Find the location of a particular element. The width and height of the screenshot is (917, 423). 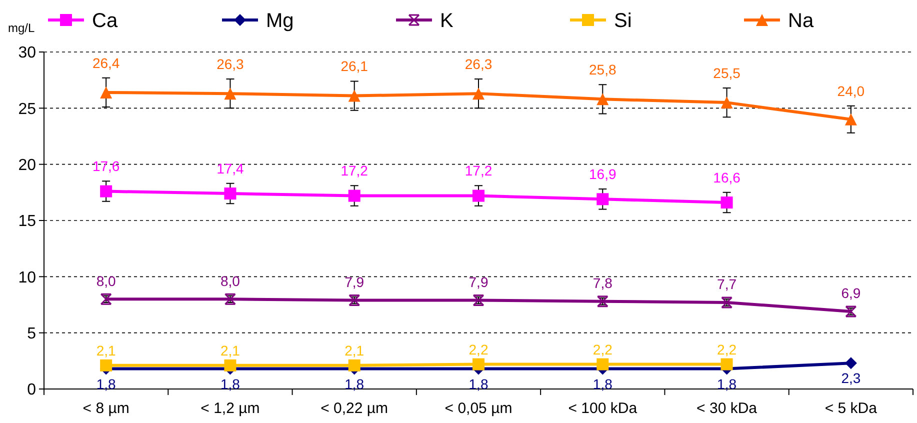

legend-label: Mg is located at coordinates (280, 21).